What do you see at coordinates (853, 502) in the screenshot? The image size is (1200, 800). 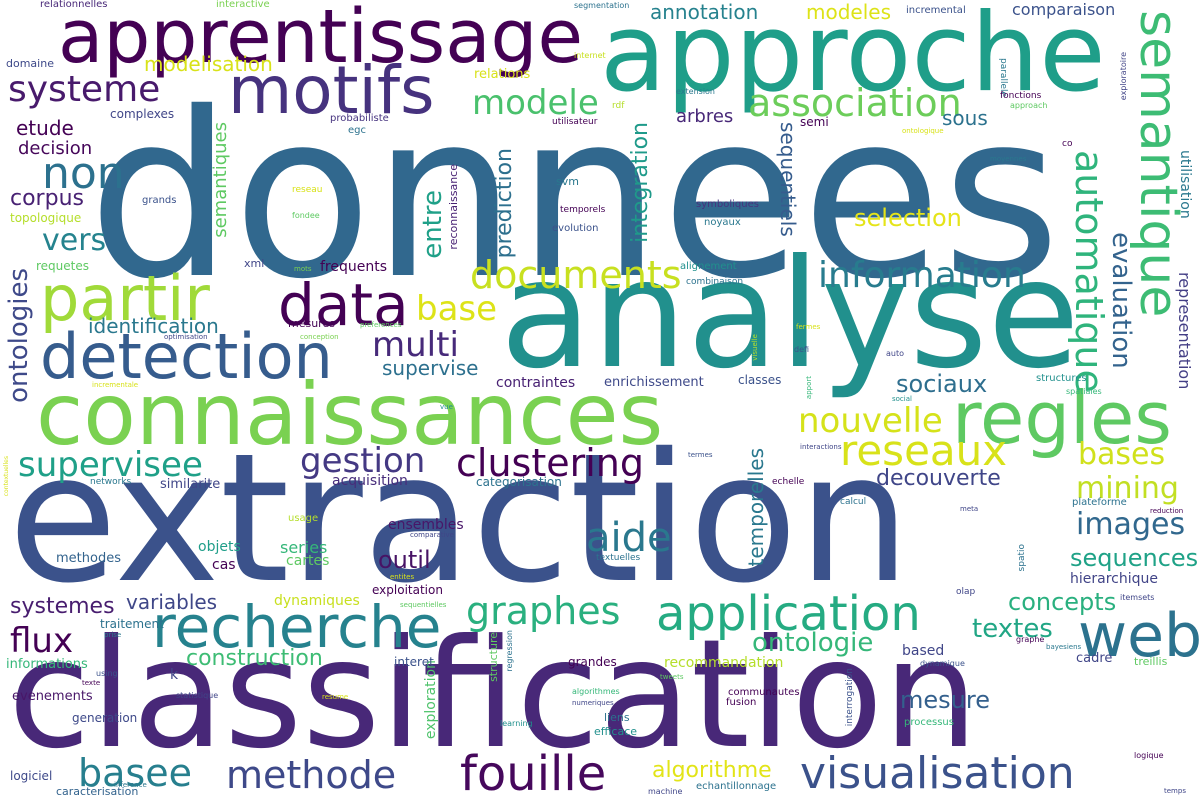 I see `word-calcul: calcul` at bounding box center [853, 502].